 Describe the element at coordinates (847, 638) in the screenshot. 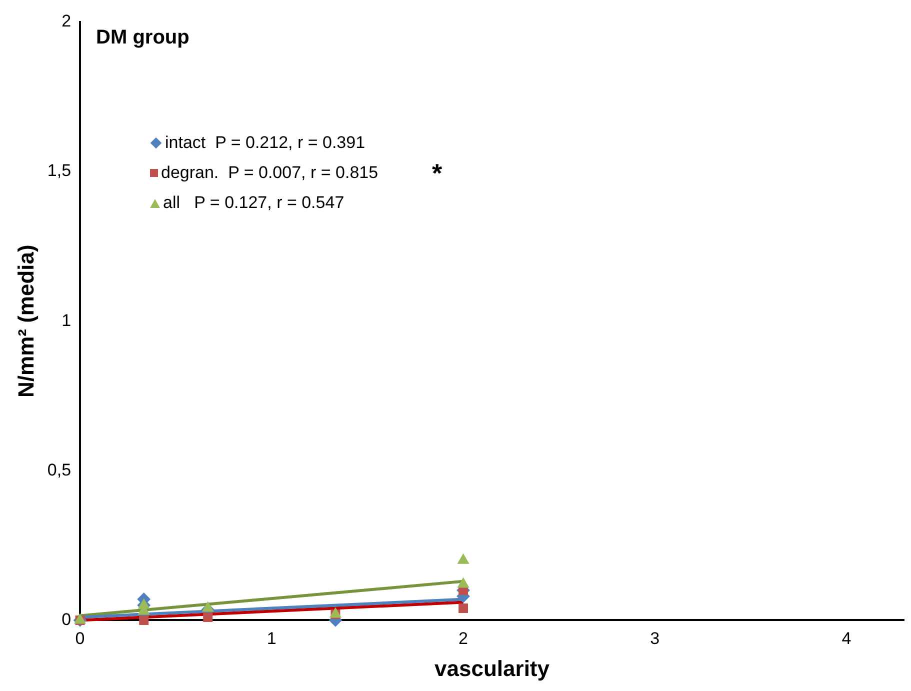

I see `x-tick-label: 4` at that location.